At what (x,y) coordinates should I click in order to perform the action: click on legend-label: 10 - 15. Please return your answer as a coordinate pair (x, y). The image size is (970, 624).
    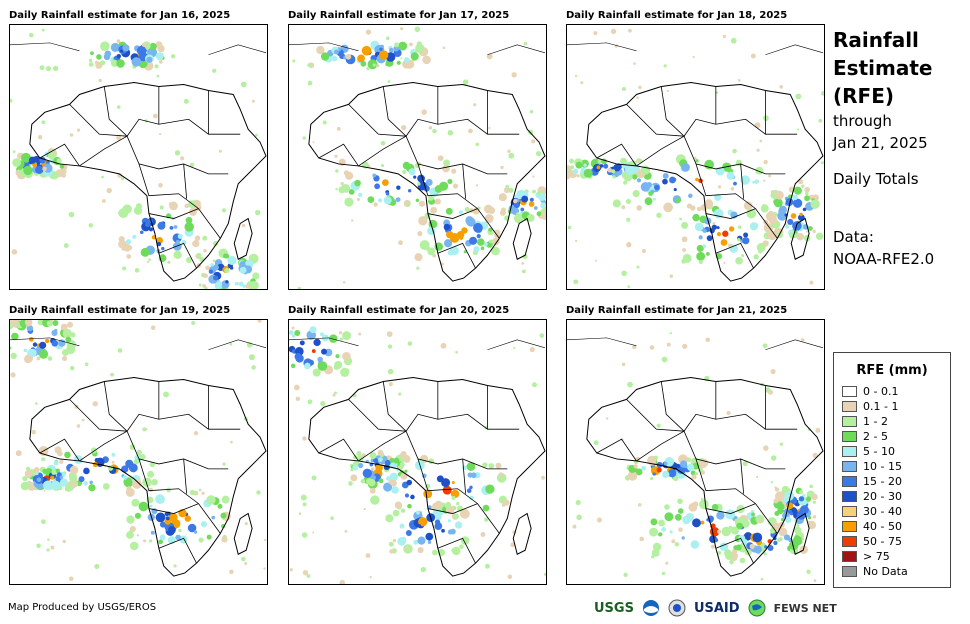
    Looking at the image, I should click on (882, 466).